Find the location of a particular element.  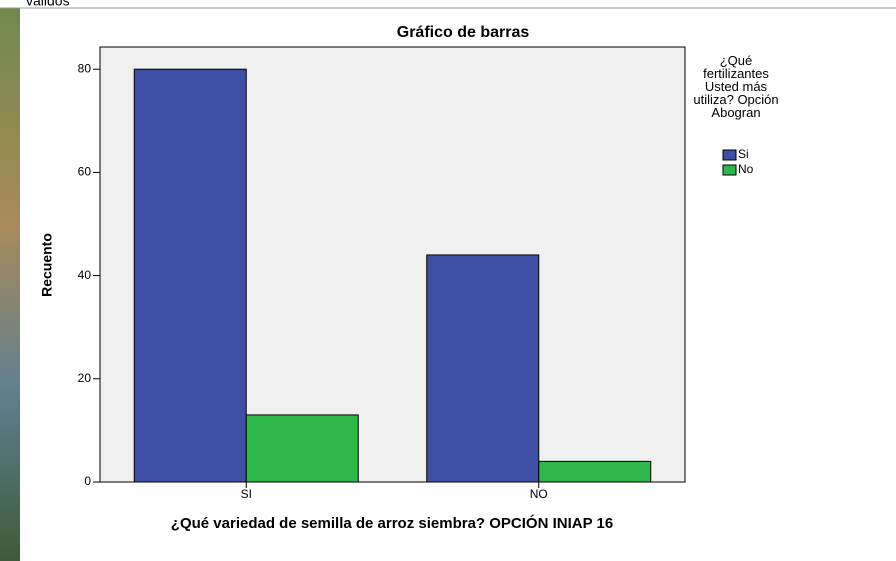

header-text: válidos is located at coordinates (48, 4).